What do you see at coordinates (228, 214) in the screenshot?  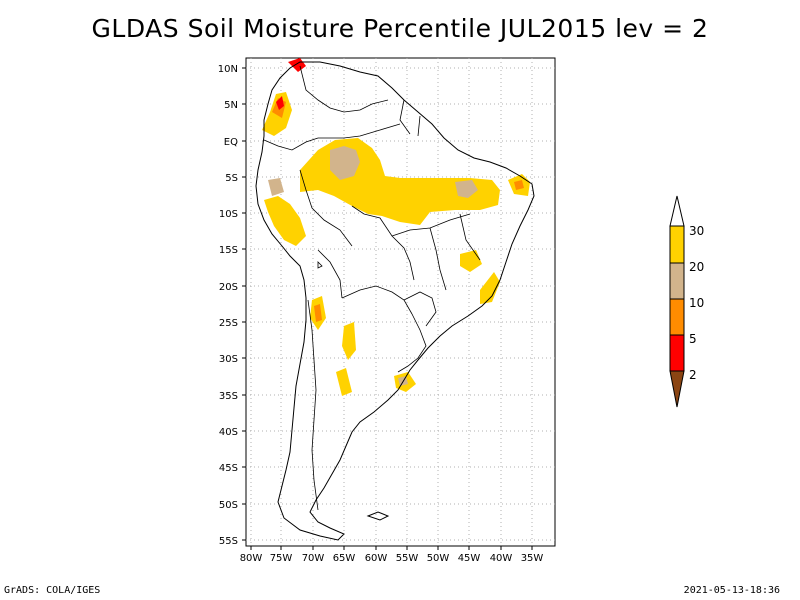 I see `lat-label: 10S` at bounding box center [228, 214].